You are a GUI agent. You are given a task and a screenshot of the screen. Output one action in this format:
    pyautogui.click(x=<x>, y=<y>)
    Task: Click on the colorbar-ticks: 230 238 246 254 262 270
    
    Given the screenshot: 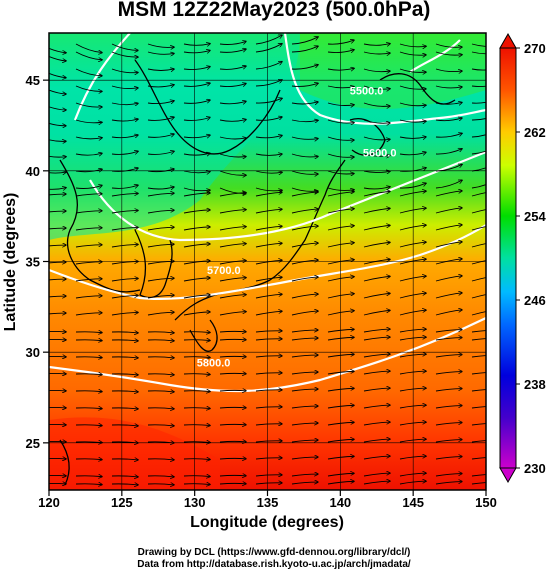 What is the action you would take?
    pyautogui.click(x=531, y=258)
    